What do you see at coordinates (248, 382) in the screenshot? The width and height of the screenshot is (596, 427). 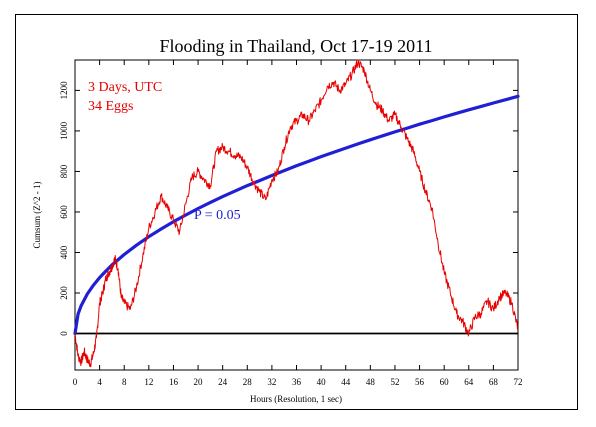 I see `x-tick-label: 28` at bounding box center [248, 382].